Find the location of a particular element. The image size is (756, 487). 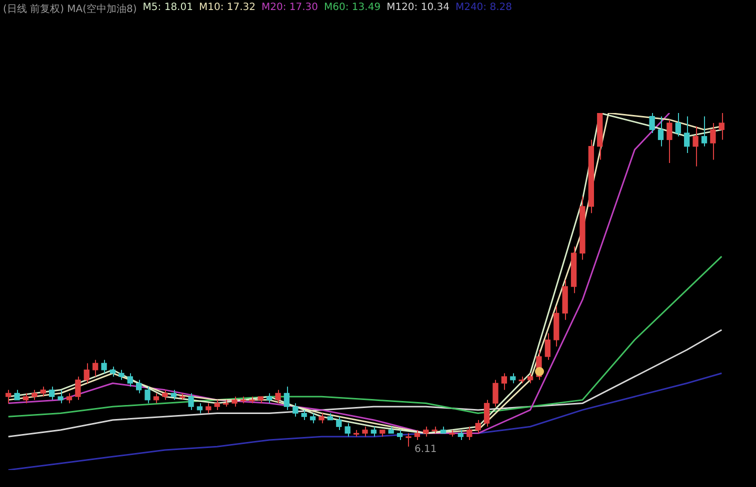

text: M60: 13.49 is located at coordinates (352, 8).